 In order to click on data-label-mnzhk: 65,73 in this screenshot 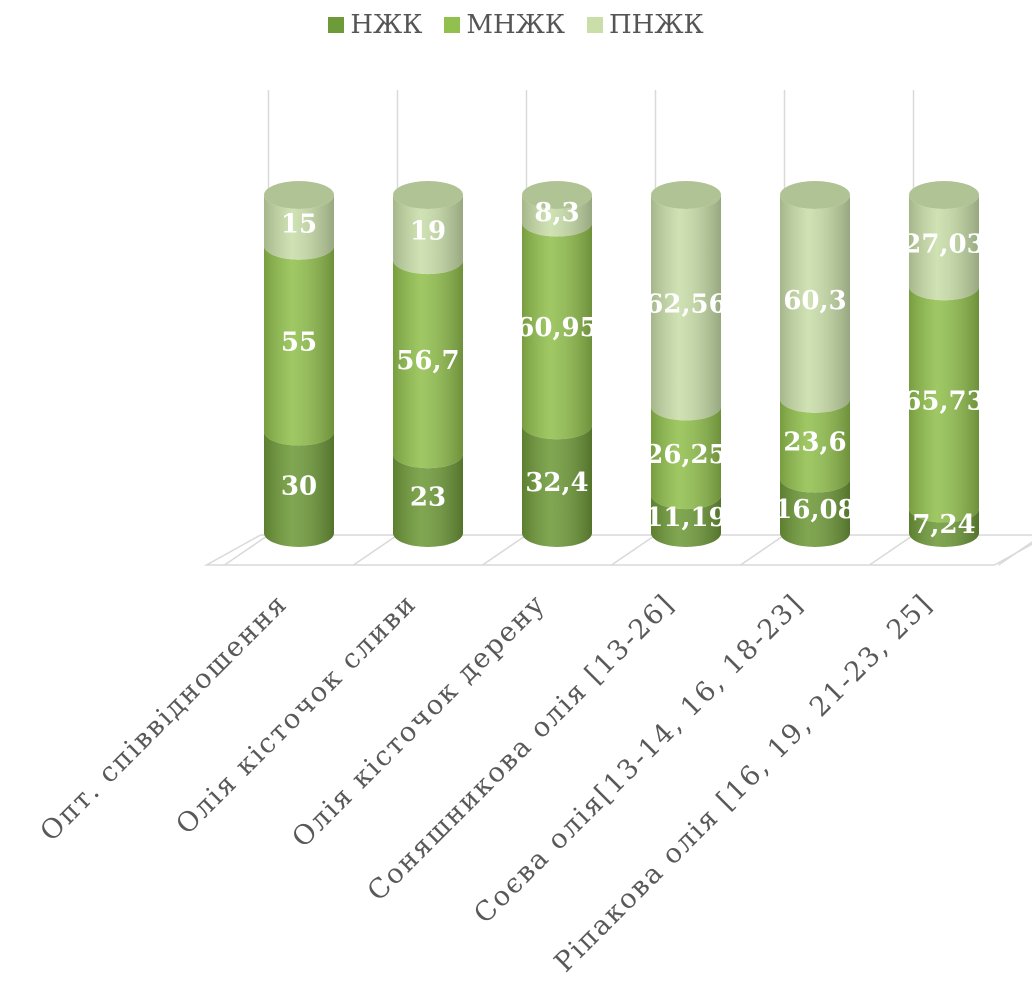, I will do `click(943, 401)`.